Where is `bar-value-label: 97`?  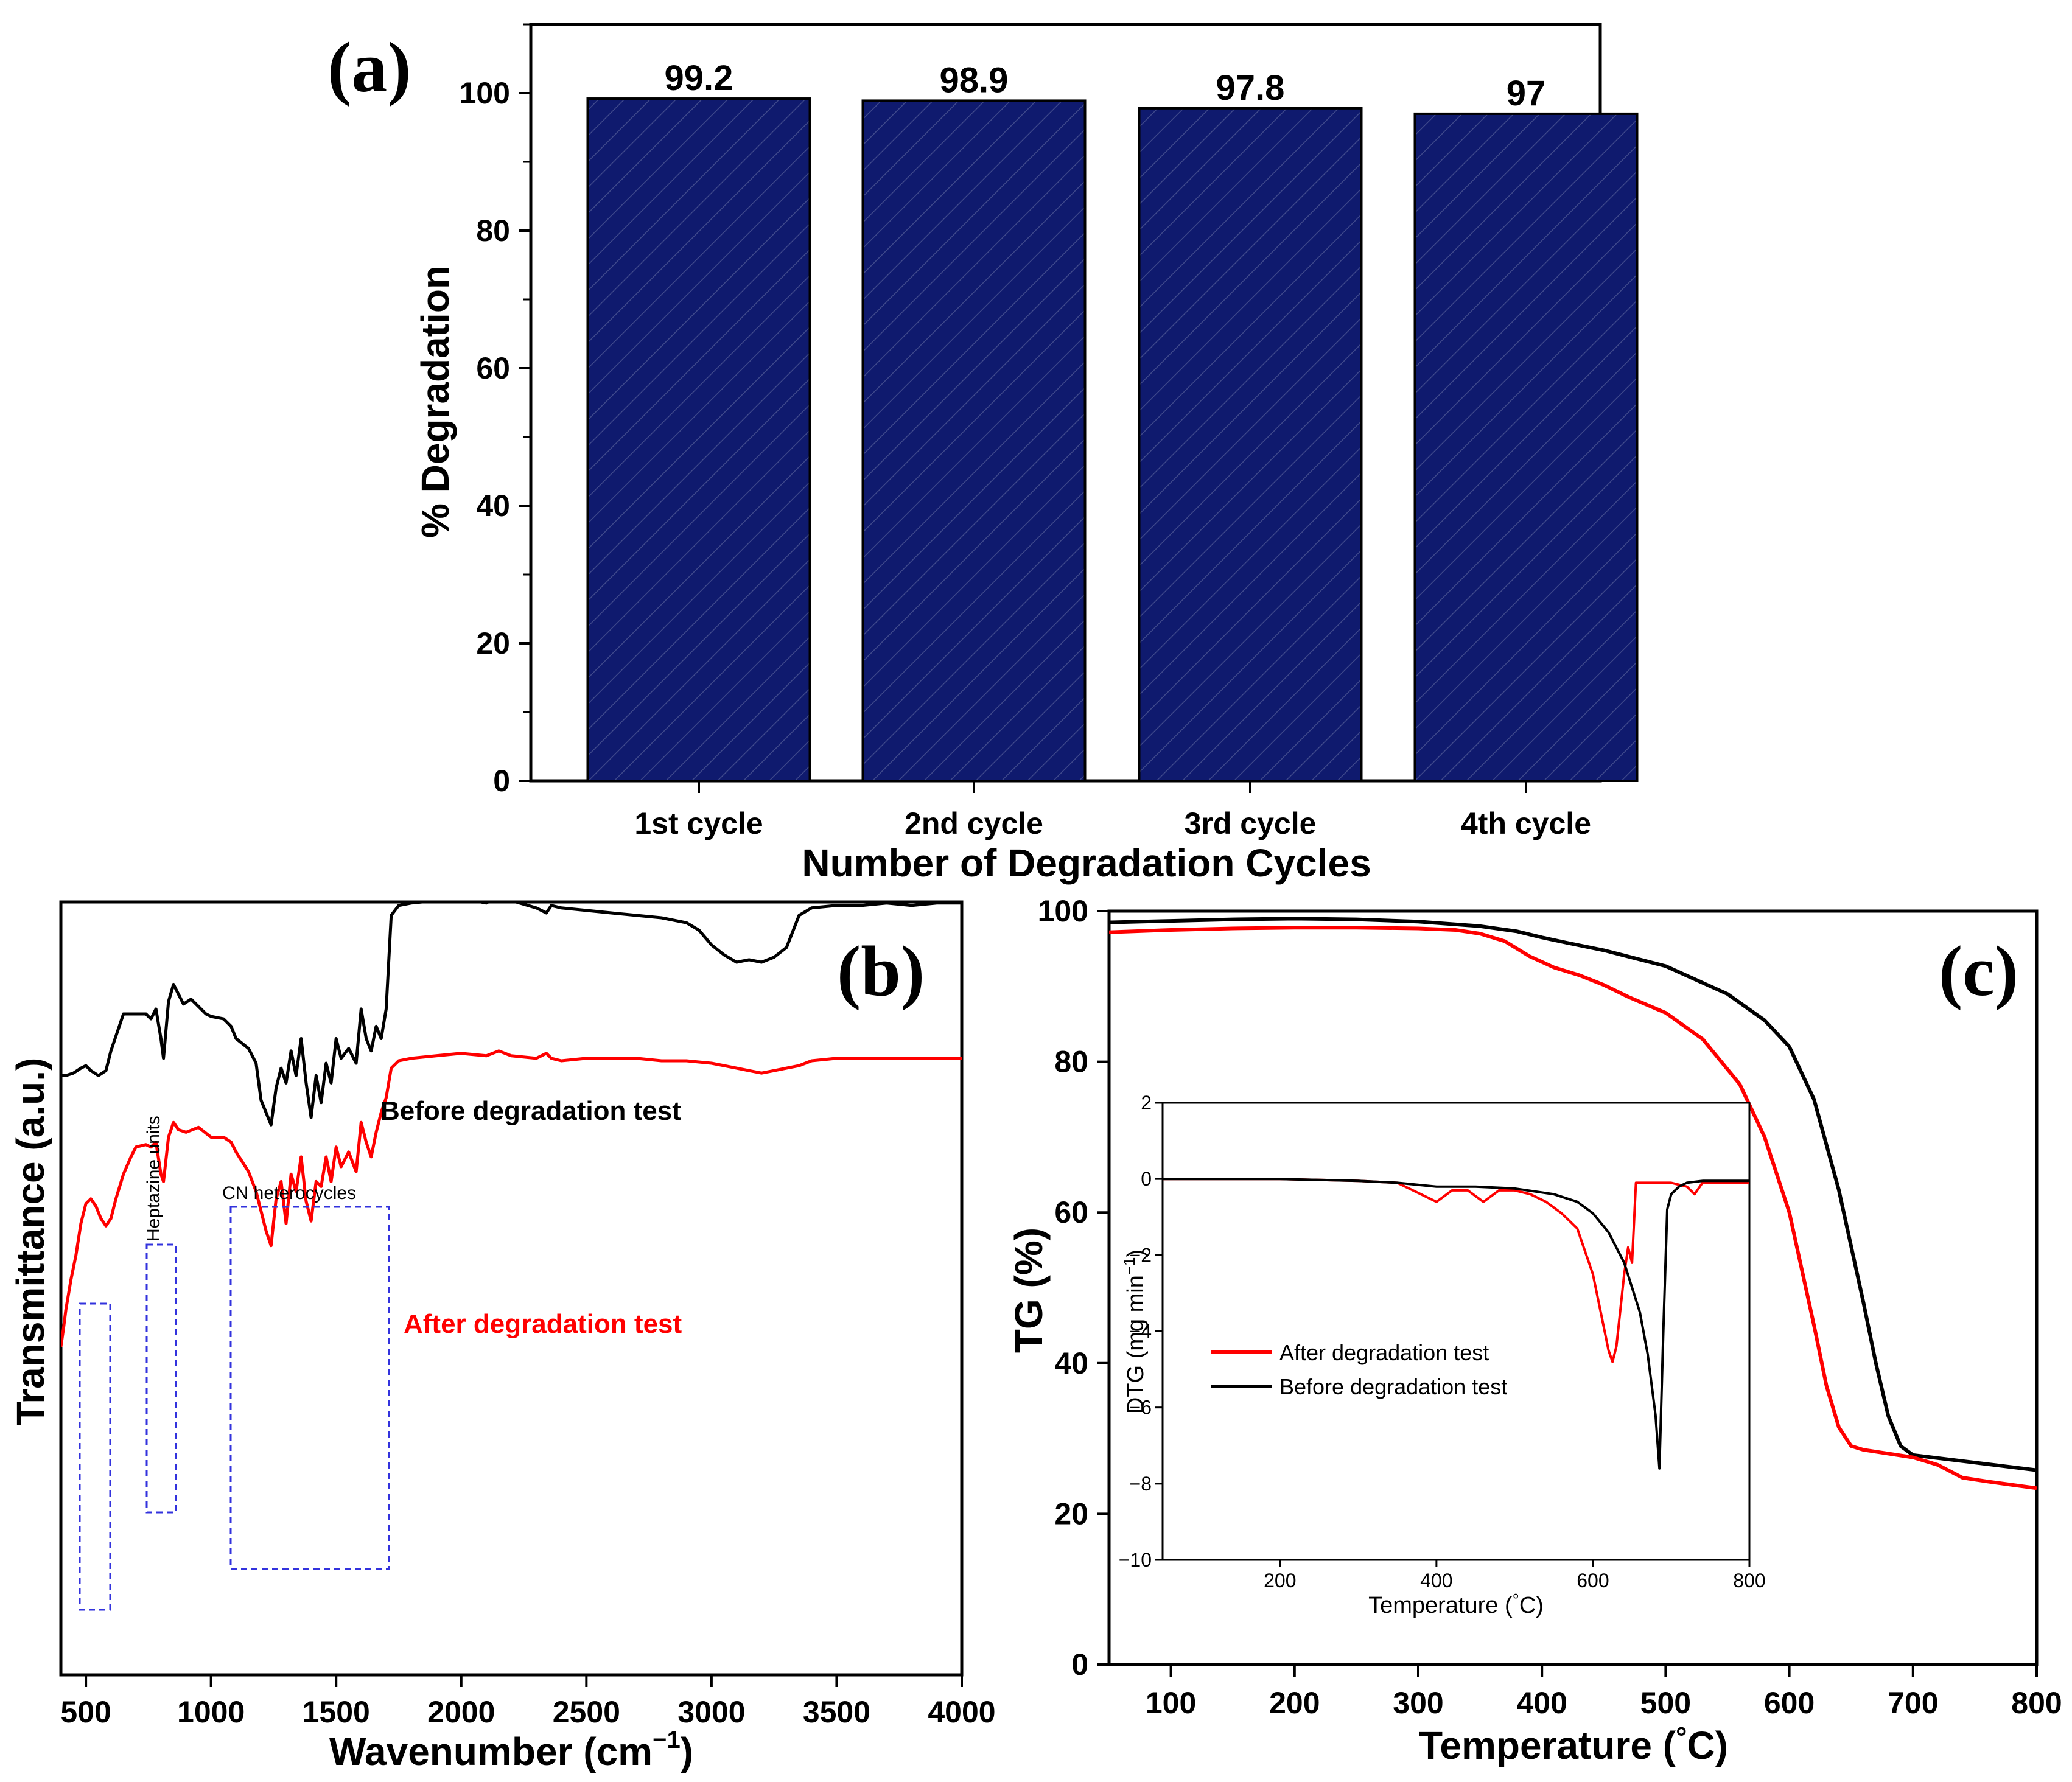 bar-value-label: 97 is located at coordinates (1526, 94).